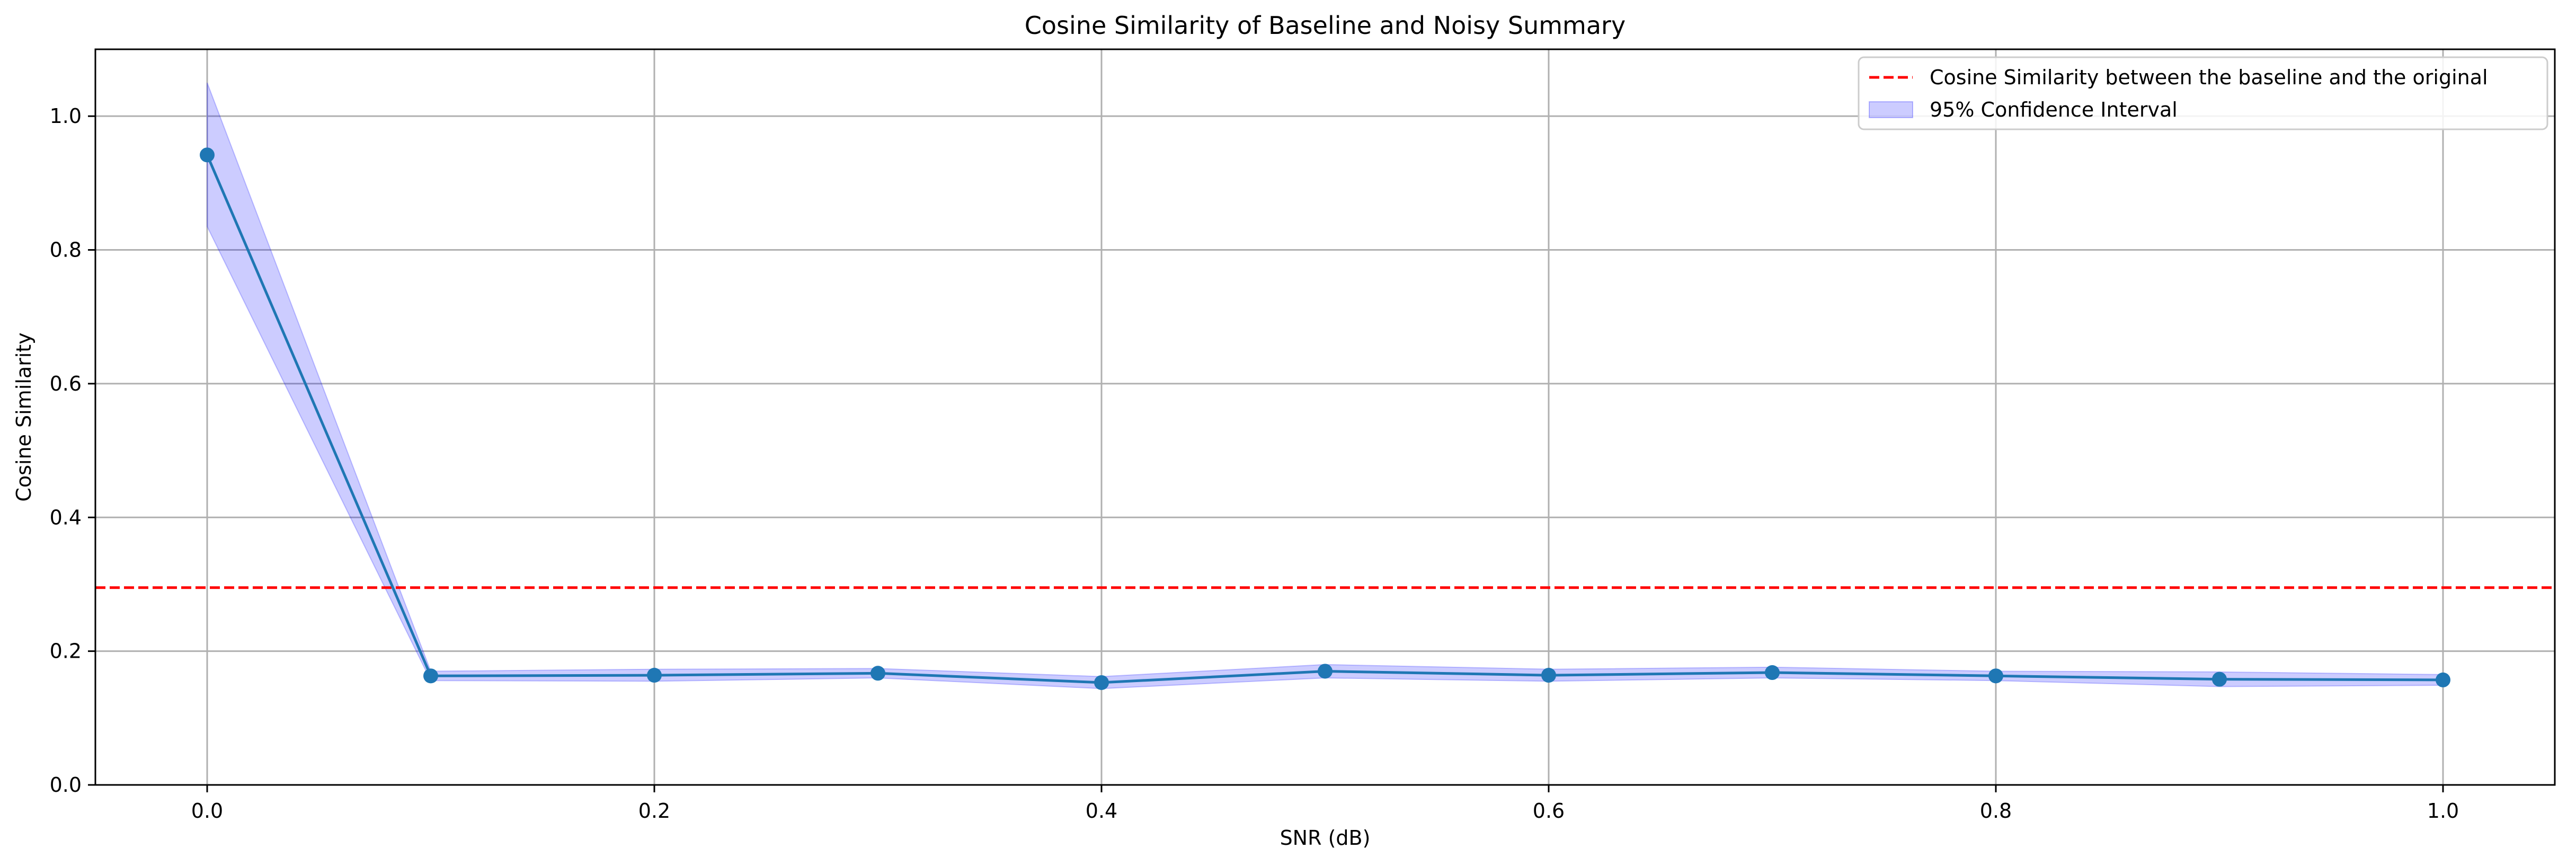  Describe the element at coordinates (66, 116) in the screenshot. I see `y-tick-label: 1.0` at that location.